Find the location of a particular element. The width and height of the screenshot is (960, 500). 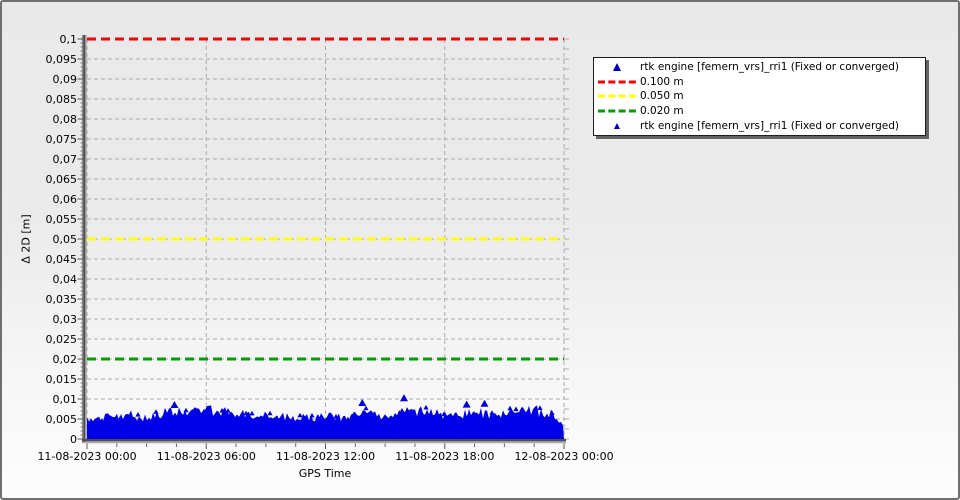

y-tick-label: 0,005 is located at coordinates (61, 419).